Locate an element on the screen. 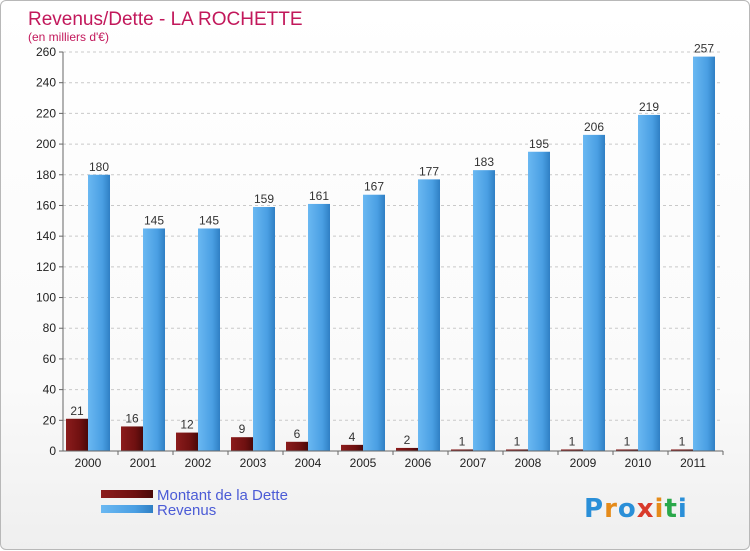 The width and height of the screenshot is (750, 551). debt-bar-label: 2 is located at coordinates (407, 440).